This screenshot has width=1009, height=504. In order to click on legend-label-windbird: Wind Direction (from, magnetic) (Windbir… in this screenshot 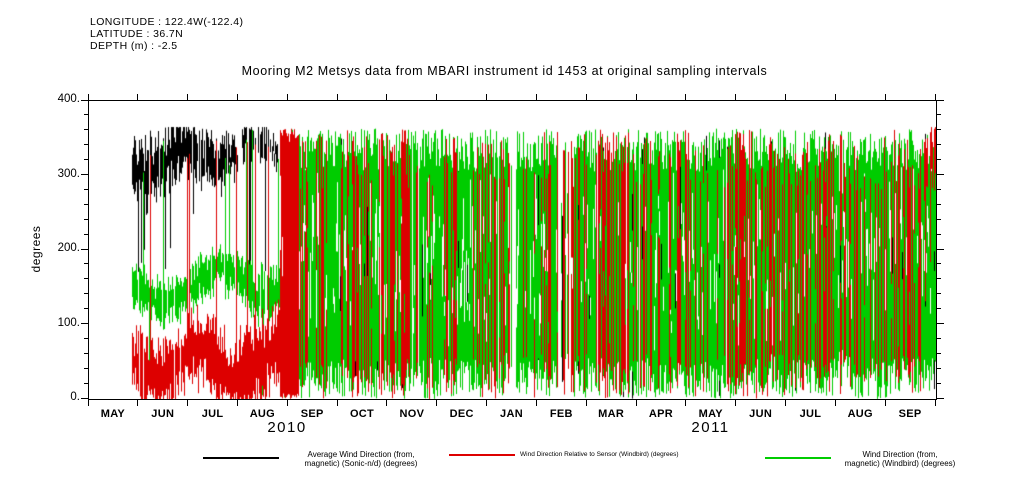, I will do `click(900, 459)`.